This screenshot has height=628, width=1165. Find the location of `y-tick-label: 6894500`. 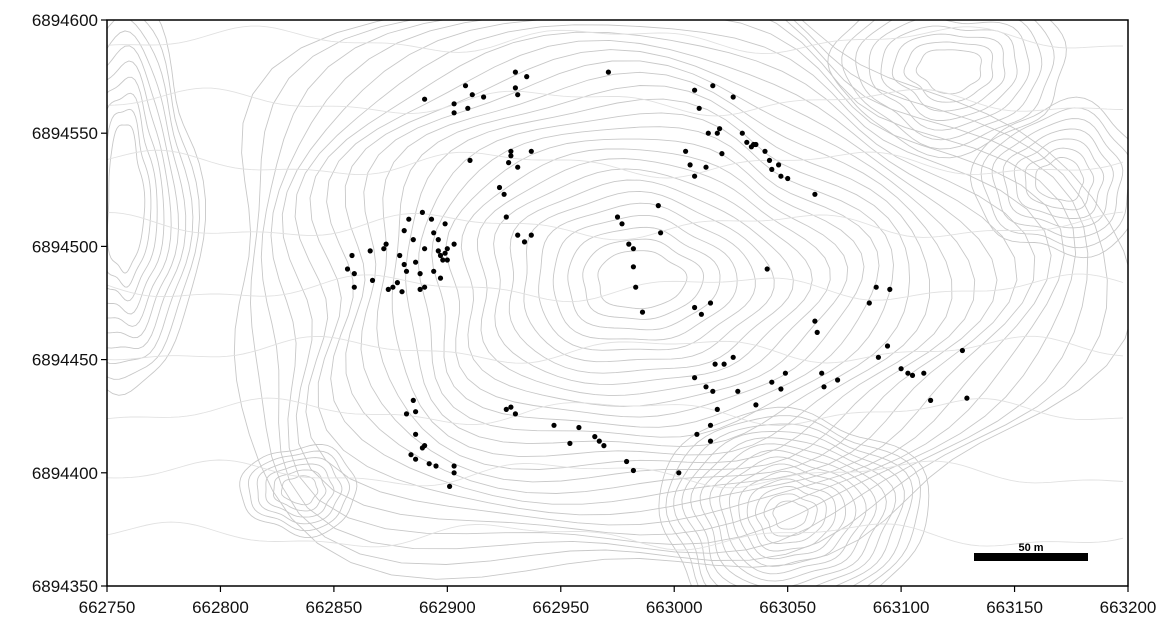

y-tick-label: 6894500 is located at coordinates (65, 246).